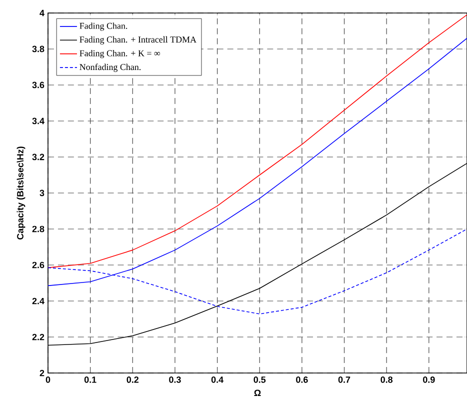 The image size is (467, 405). What do you see at coordinates (38, 301) in the screenshot?
I see `y-tick-label: 2.4` at bounding box center [38, 301].